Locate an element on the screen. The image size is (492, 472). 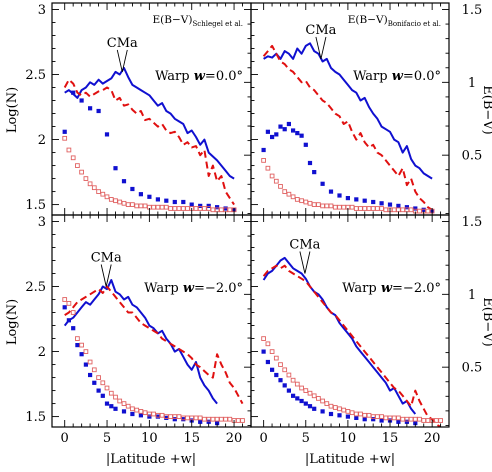
y-tick-label-right: 0.5 is located at coordinates (472, 368).